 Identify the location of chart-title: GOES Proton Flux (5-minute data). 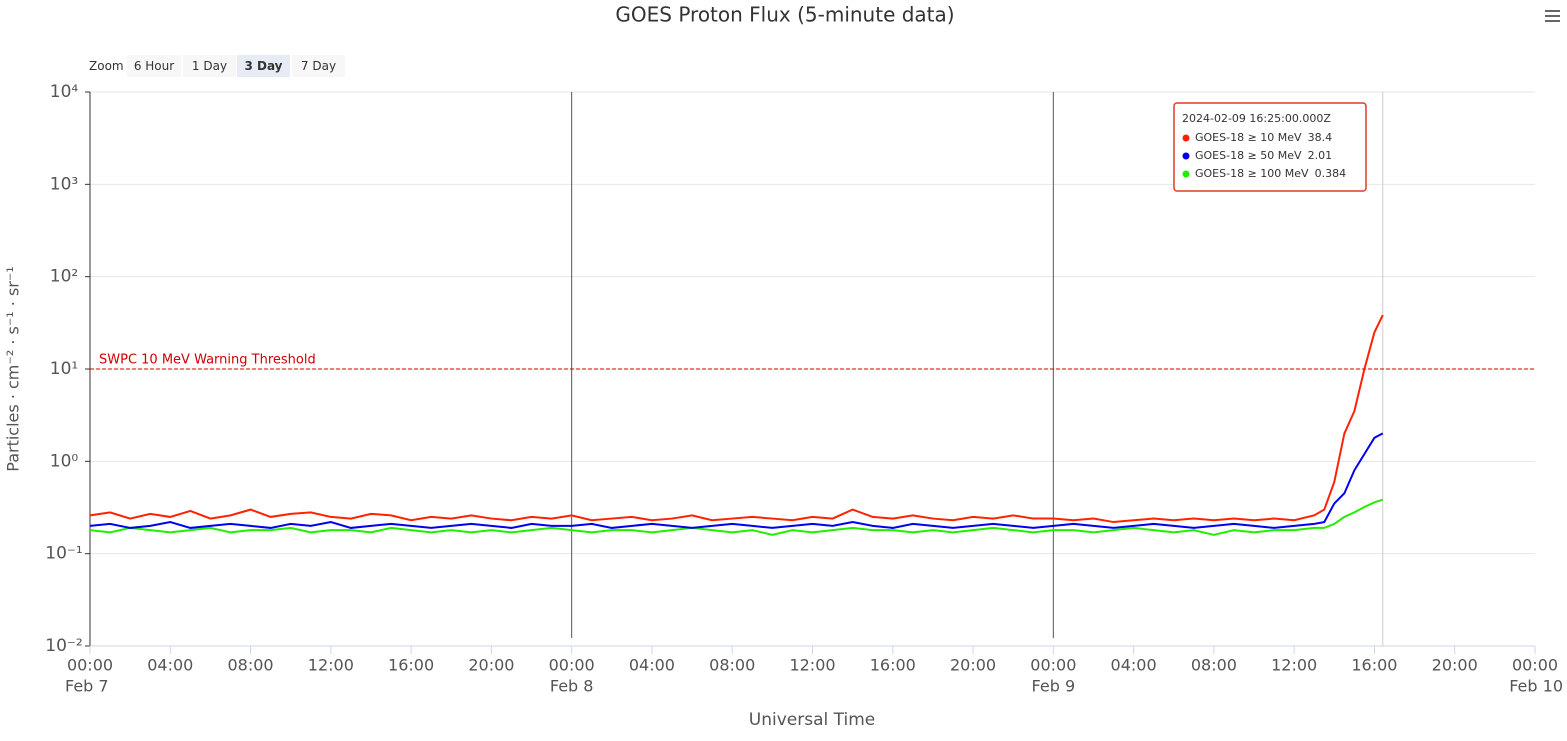
(784, 15).